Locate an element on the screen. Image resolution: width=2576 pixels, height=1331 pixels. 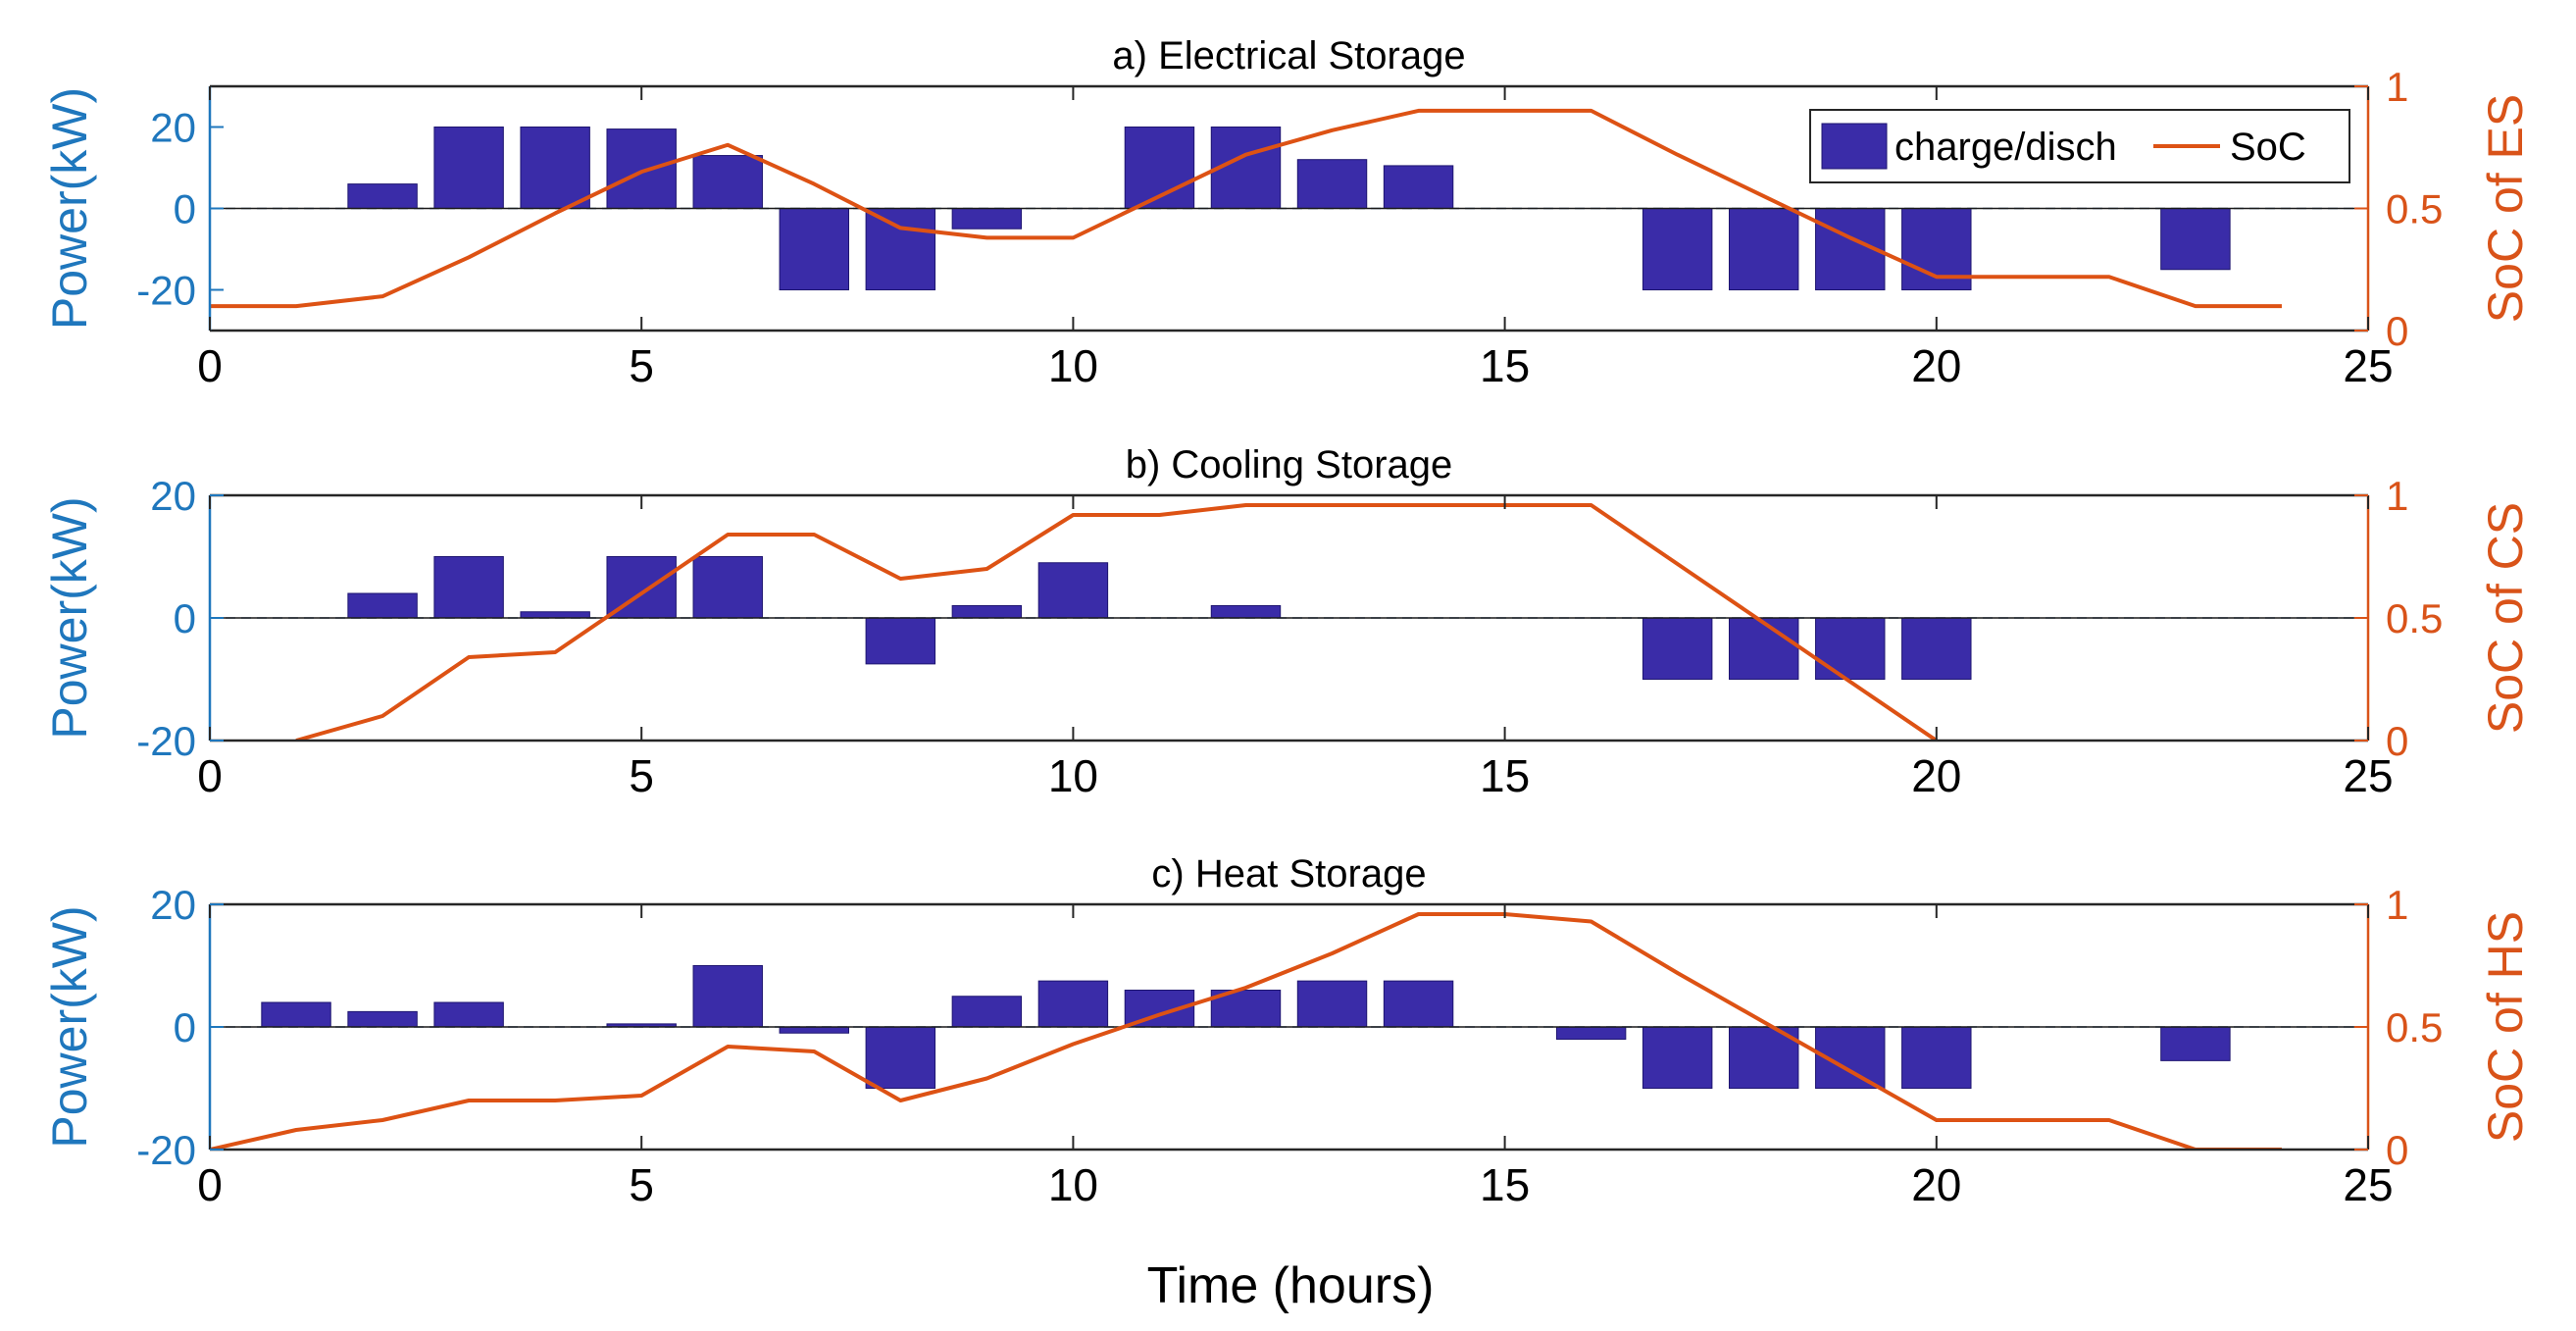
legend-bar-swatch is located at coordinates (1855, 146).